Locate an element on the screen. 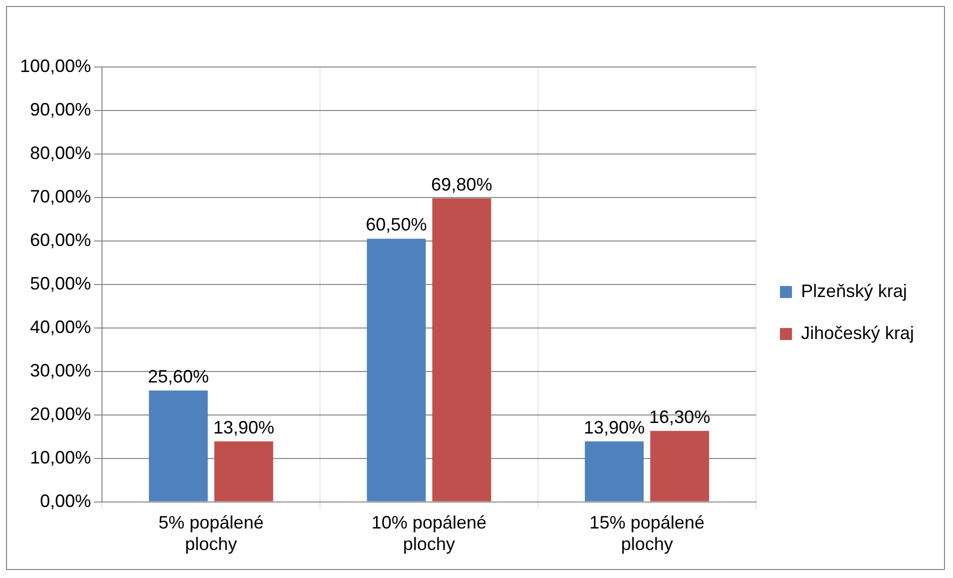 Image resolution: width=953 pixels, height=578 pixels. y-tick-label: 80,00% is located at coordinates (61, 152).